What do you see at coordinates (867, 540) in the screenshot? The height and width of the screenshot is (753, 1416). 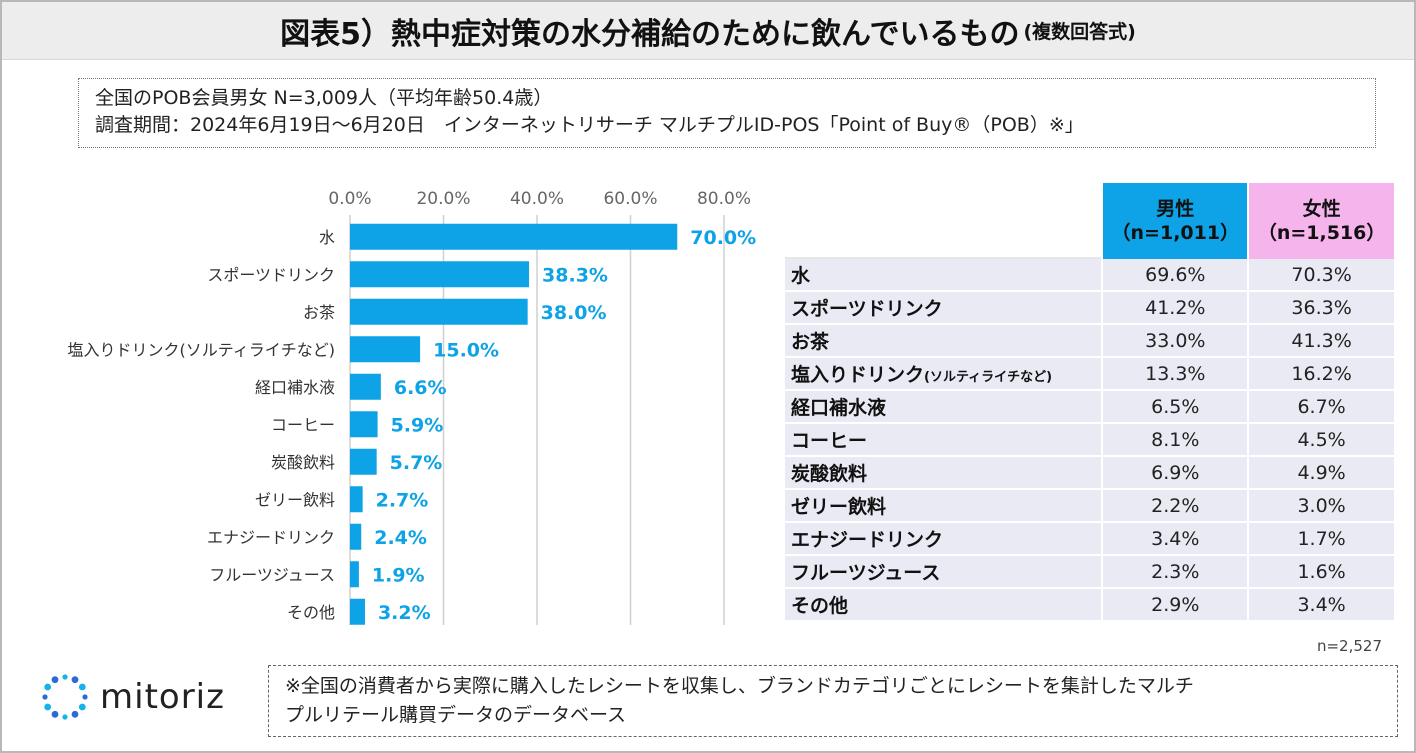 I see `row-label-text: エナジードリンク` at bounding box center [867, 540].